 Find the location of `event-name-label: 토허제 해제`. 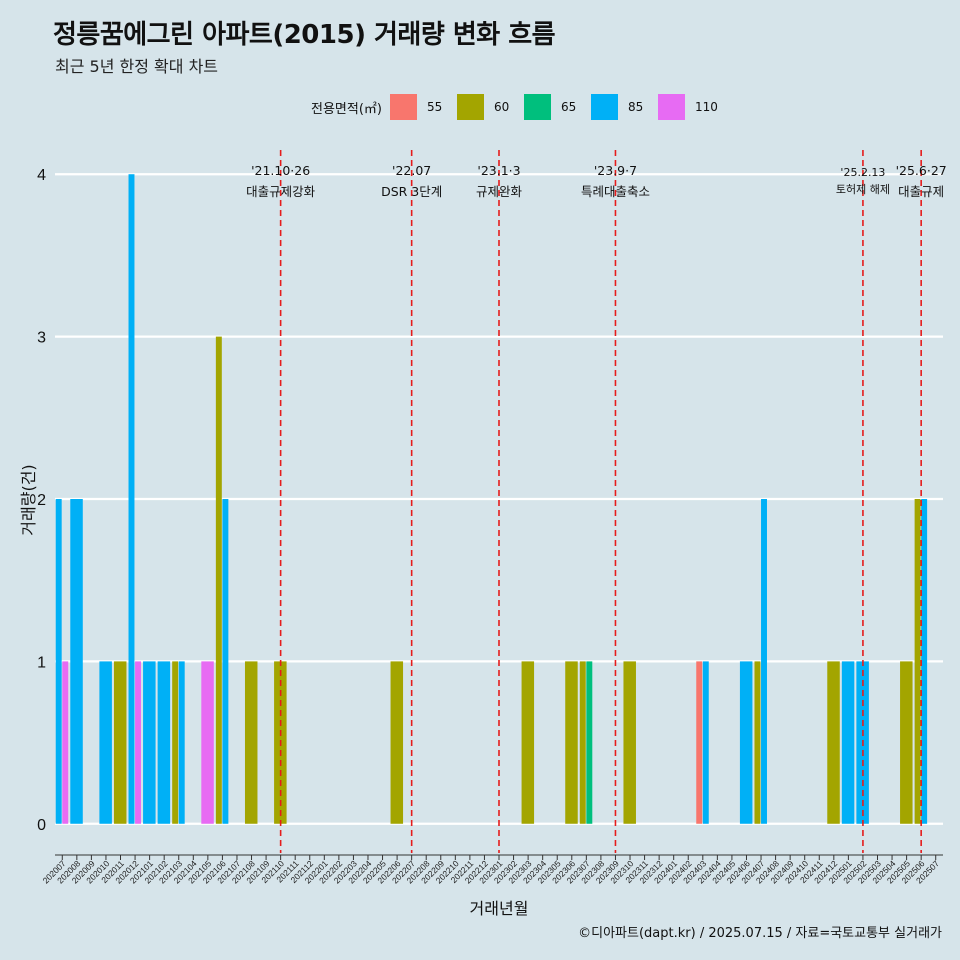

event-name-label: 토허제 해제 is located at coordinates (863, 189).